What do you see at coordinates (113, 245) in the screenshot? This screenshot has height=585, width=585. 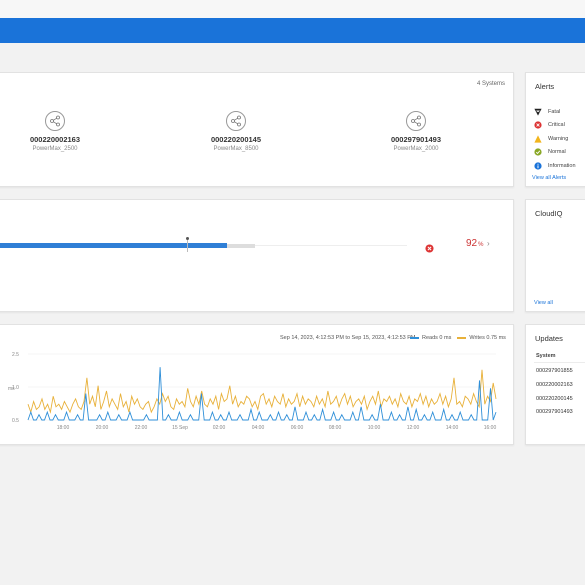 I see `capacity-bar-fill` at bounding box center [113, 245].